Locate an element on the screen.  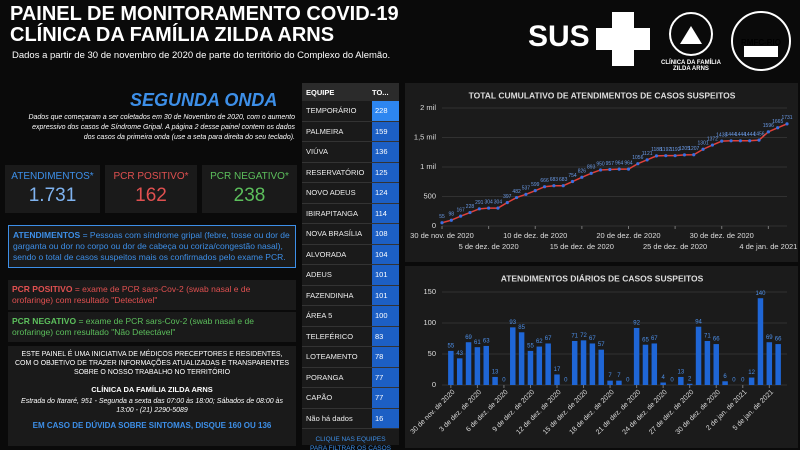
data-label: 6 is located at coordinates (725, 377).